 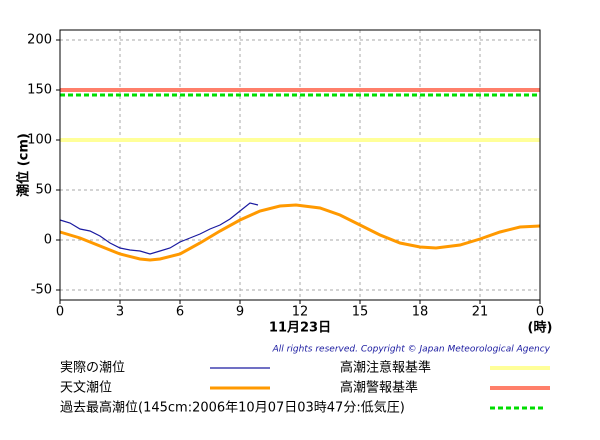 I want to click on y-tick-label: 150, so click(x=39, y=90).